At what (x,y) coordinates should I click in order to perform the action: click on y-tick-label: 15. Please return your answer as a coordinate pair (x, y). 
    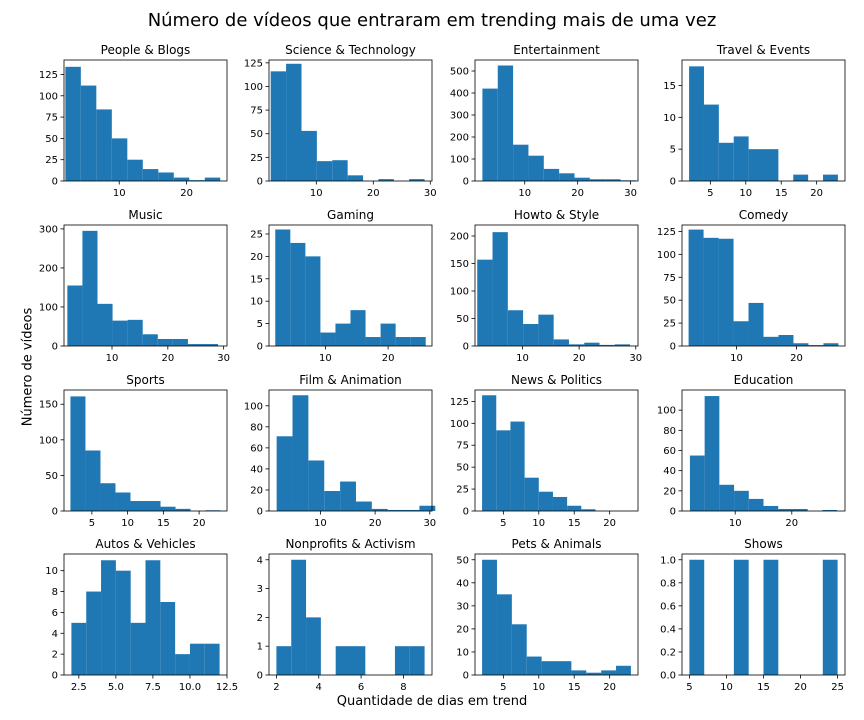
    Looking at the image, I should click on (669, 86).